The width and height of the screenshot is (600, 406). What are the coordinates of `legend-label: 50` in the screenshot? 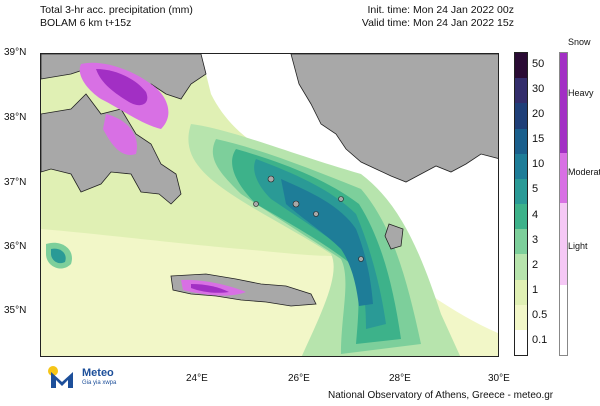 It's located at (538, 63).